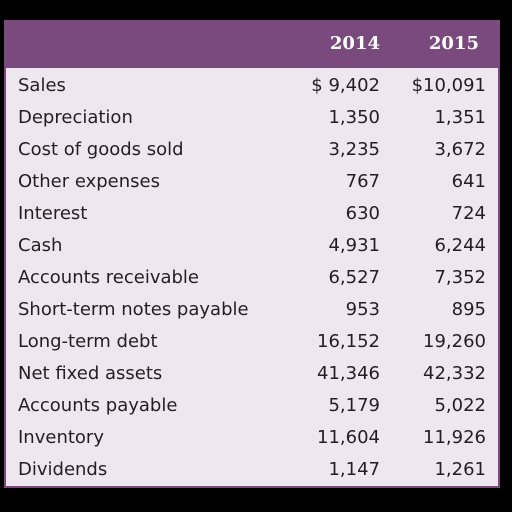  What do you see at coordinates (332, 374) in the screenshot?
I see `value-2014: 41,346` at bounding box center [332, 374].